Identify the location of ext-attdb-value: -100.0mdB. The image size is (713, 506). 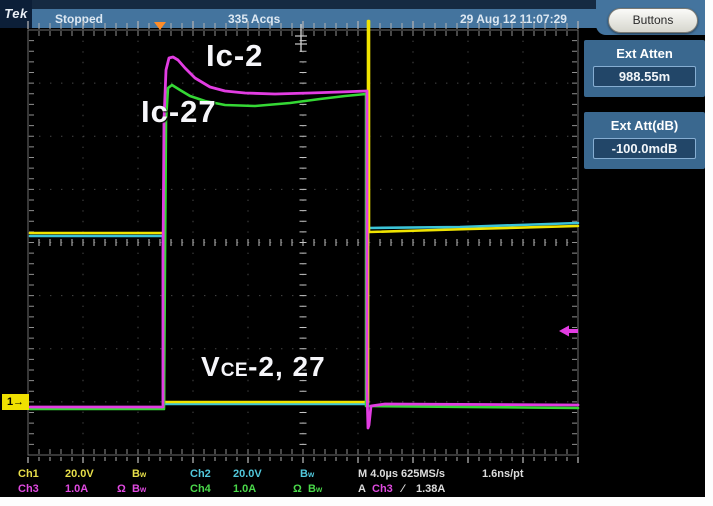
(644, 148).